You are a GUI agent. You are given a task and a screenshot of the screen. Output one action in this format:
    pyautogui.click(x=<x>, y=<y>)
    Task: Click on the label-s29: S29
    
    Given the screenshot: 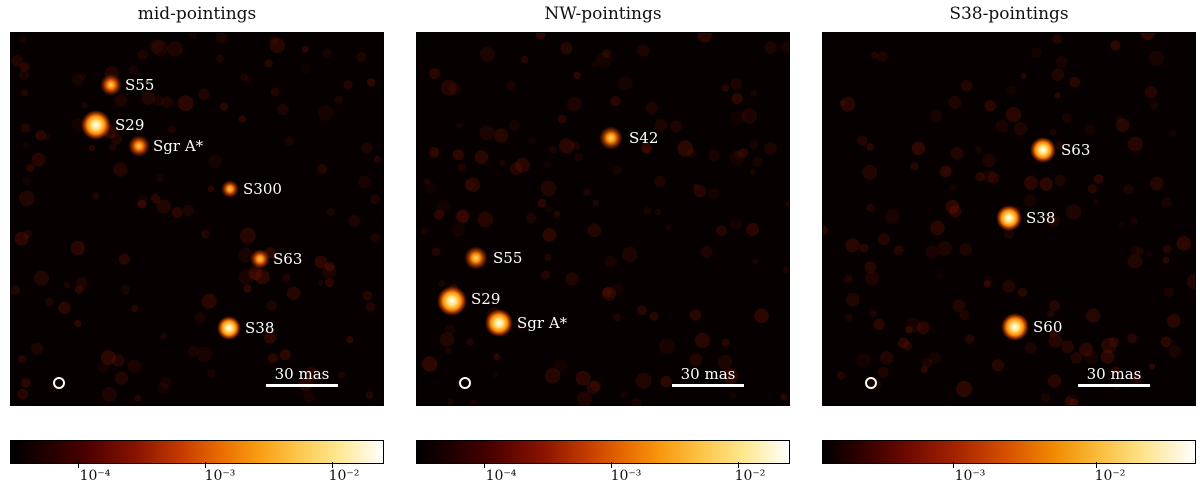 What is the action you would take?
    pyautogui.click(x=486, y=299)
    